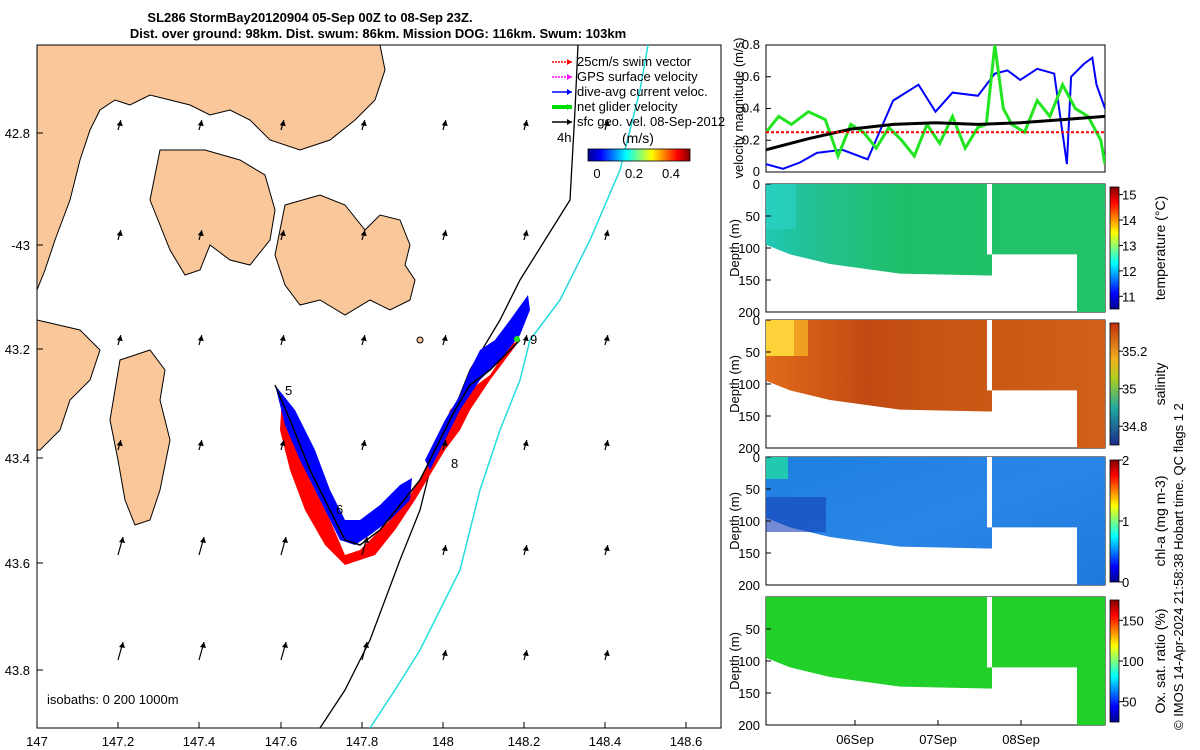 The image size is (1200, 750). What do you see at coordinates (345, 255) in the screenshot?
I see `land-tasman-peninsula` at bounding box center [345, 255].